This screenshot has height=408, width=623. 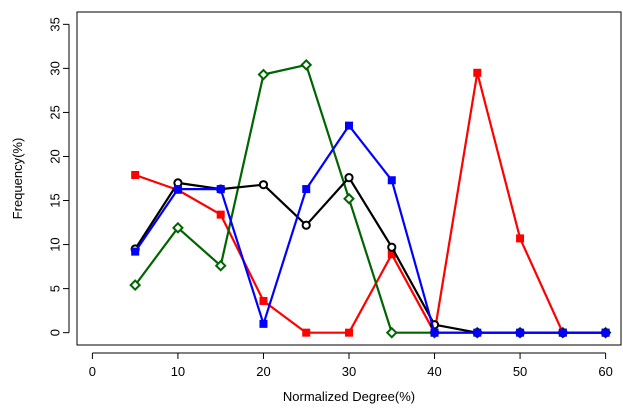 I want to click on x-tick-label: 10, so click(x=178, y=371).